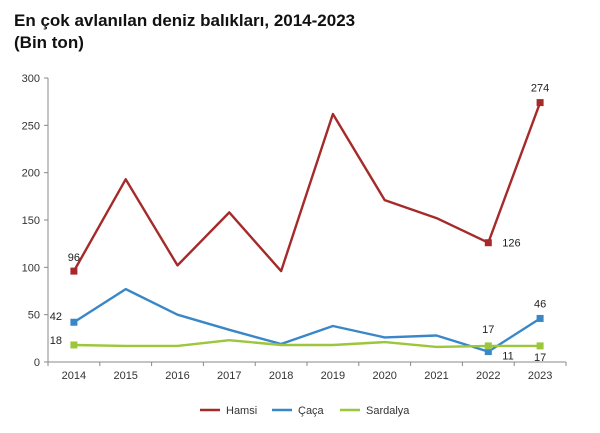 The image size is (600, 433). Describe the element at coordinates (229, 376) in the screenshot. I see `x-tick-label: 2017` at that location.